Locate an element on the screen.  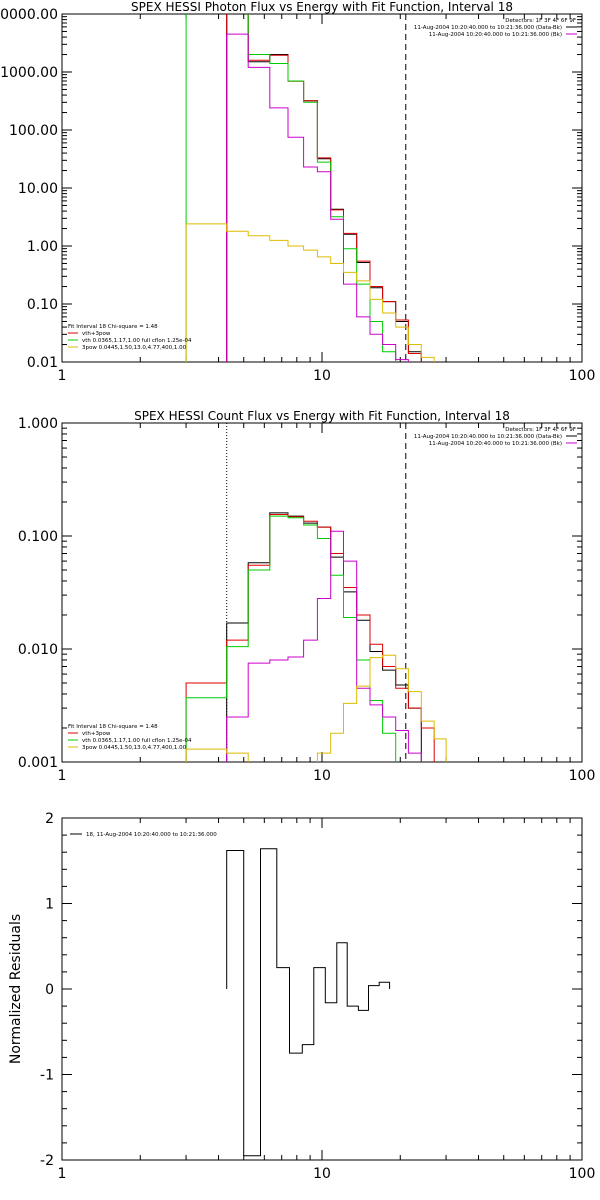
y-tick-label: 0.10 is located at coordinates (42, 305).